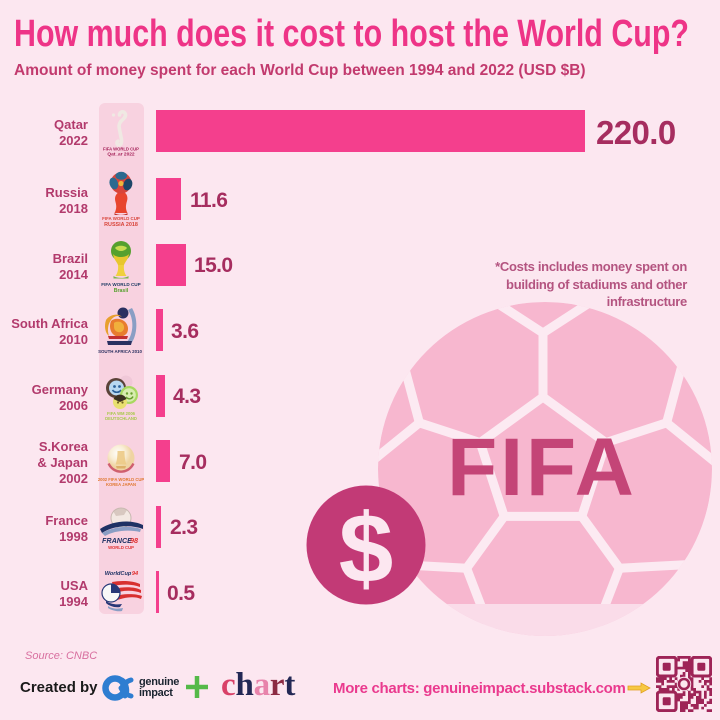  What do you see at coordinates (121, 291) in the screenshot?
I see `svg-text: Brasil` at bounding box center [121, 291].